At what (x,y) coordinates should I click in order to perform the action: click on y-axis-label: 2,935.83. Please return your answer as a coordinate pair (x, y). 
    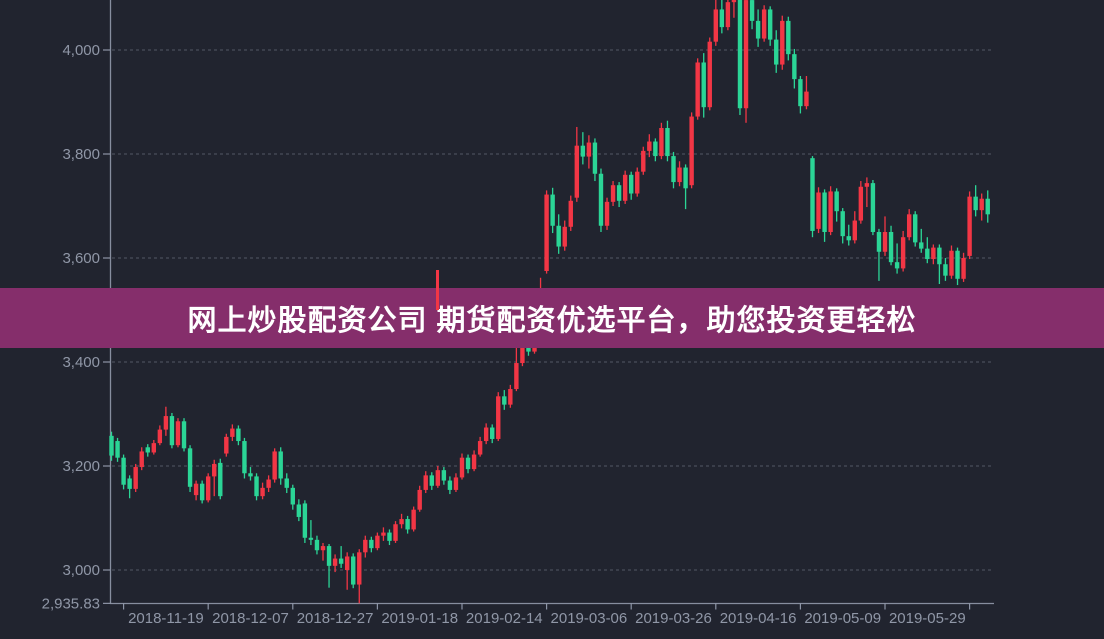
    Looking at the image, I should click on (71, 603).